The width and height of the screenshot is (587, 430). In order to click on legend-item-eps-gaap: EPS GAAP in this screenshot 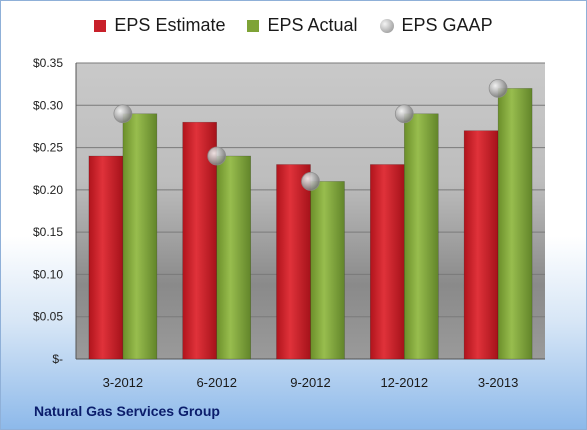, I will do `click(436, 25)`.